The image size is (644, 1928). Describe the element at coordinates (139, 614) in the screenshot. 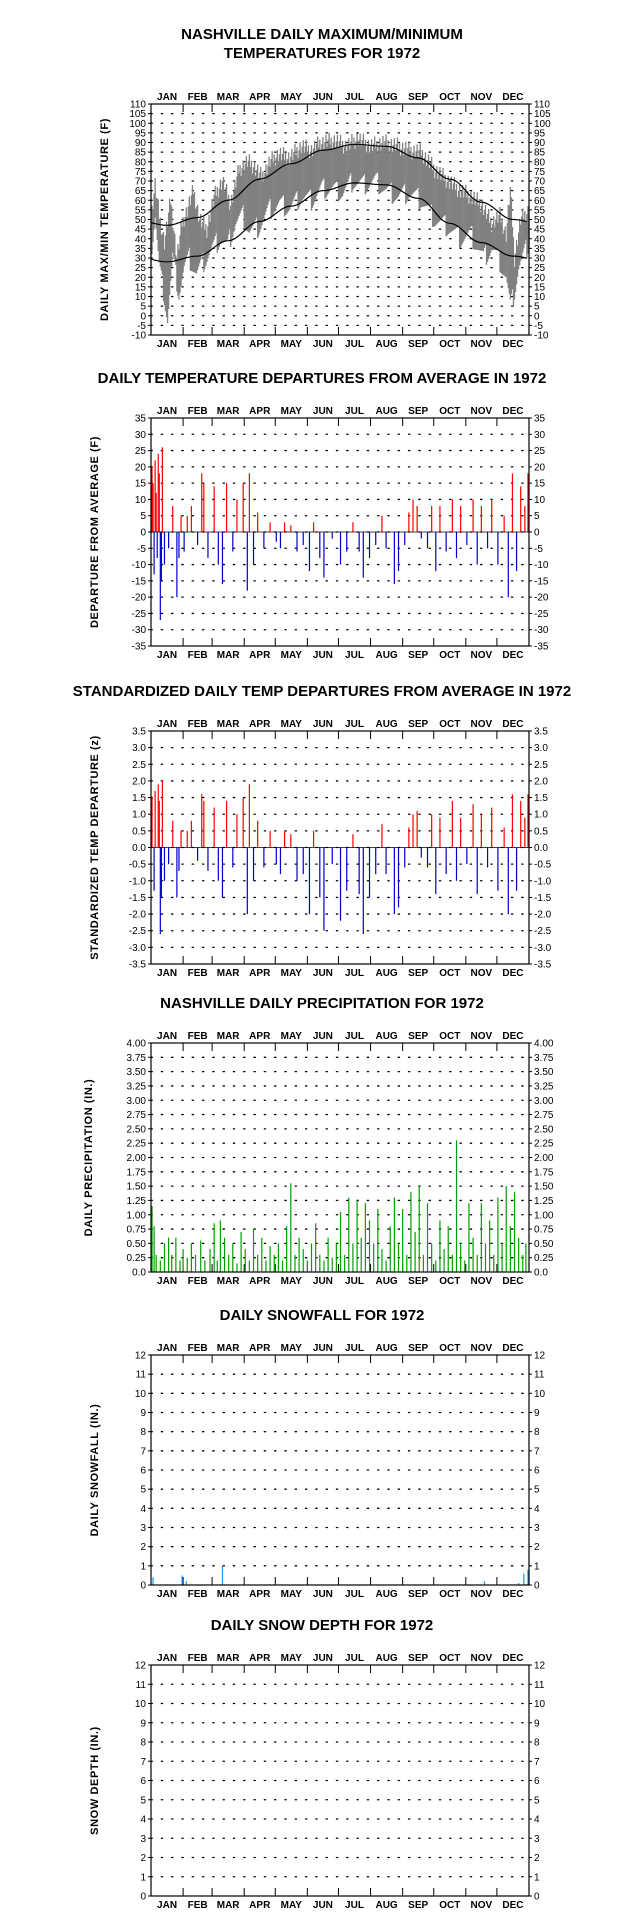

I see `dep-y-tick-label-left: -25` at that location.